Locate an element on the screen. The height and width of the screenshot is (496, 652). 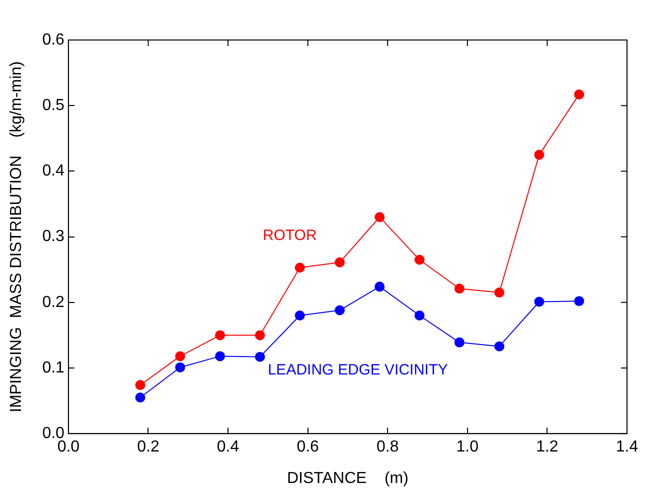
y-tick-label: 0.5 is located at coordinates (53, 105).